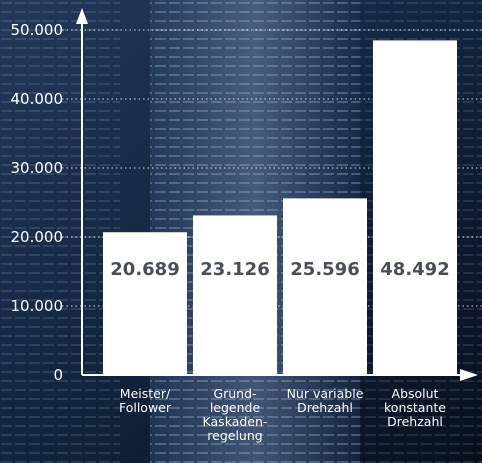  I want to click on y-tick-label: 10.000, so click(37, 306).